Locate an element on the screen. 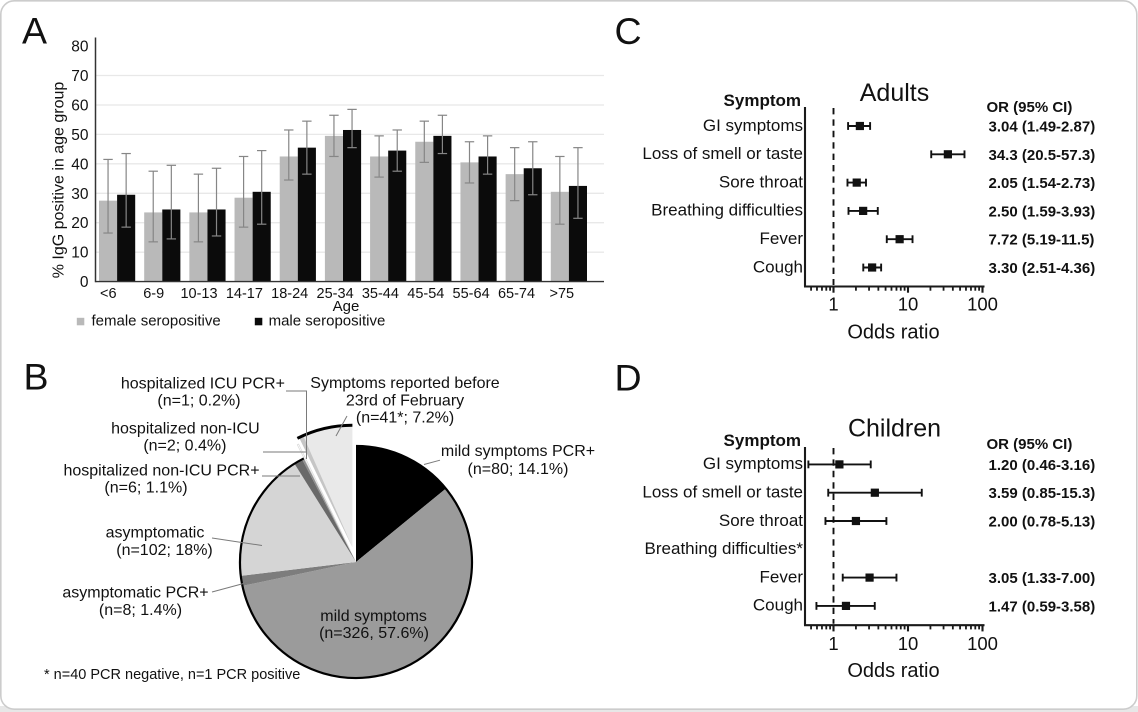  svg-text: Adults is located at coordinates (894, 93).